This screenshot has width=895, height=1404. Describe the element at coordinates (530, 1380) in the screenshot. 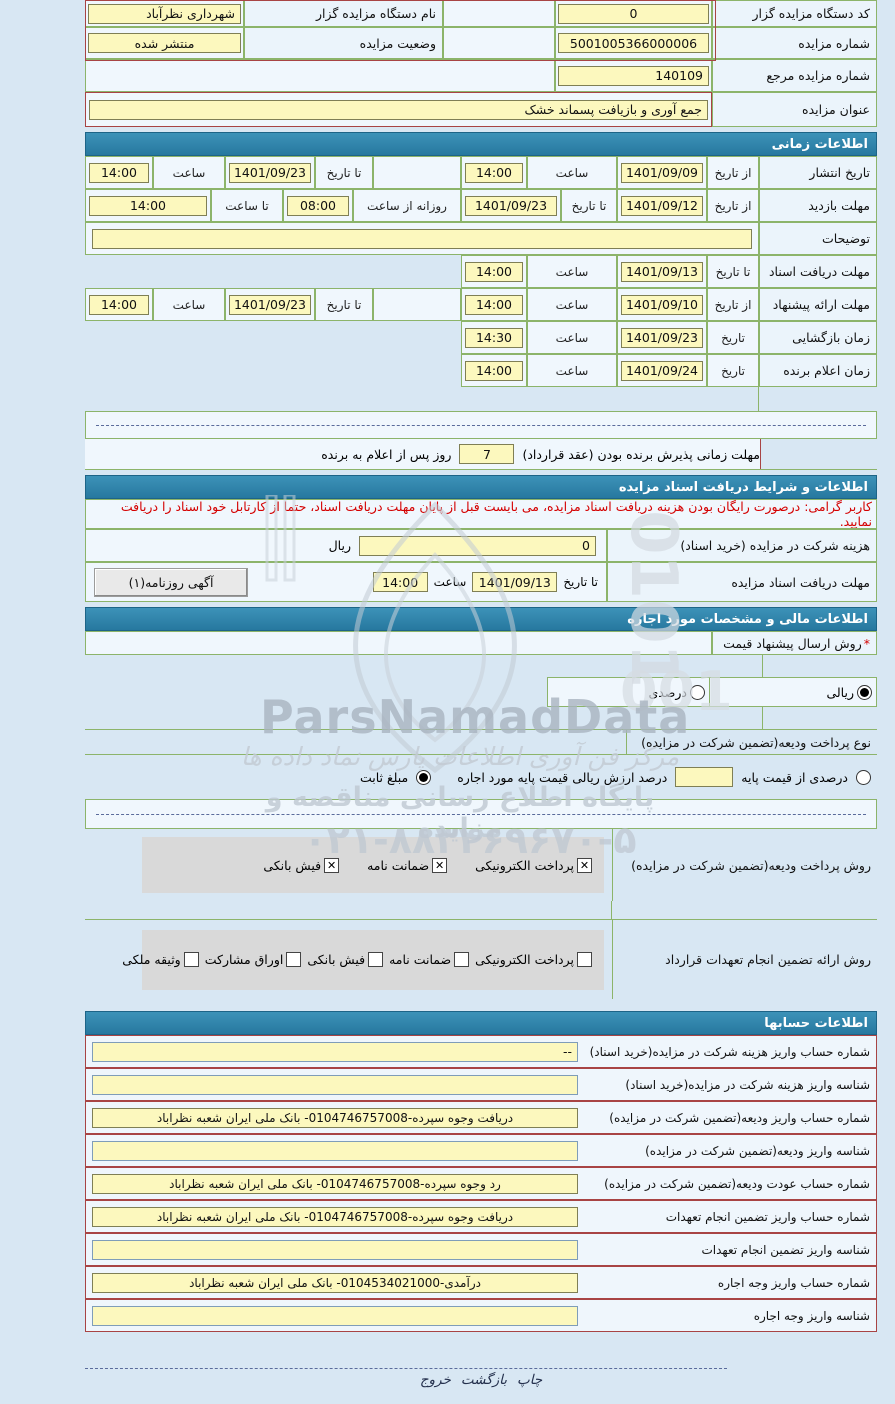

I see `print-link: چاپ` at that location.